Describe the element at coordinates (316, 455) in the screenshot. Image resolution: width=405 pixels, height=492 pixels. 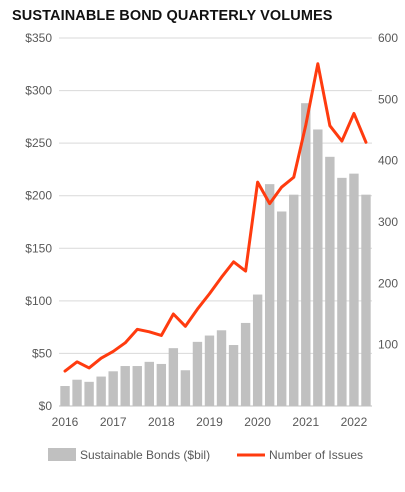
I see `legend-label-line: Number of Issues` at that location.